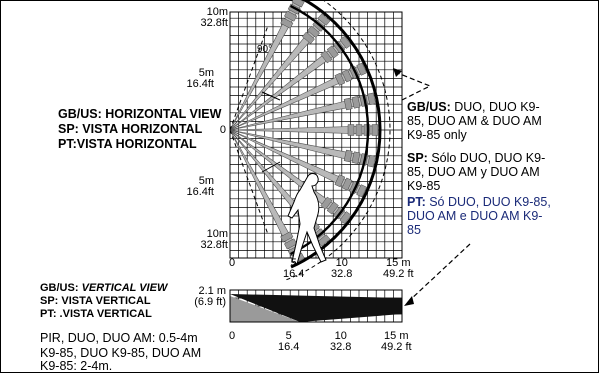  I want to click on x-label-15: 15 m 49.2 ft, so click(398, 268).